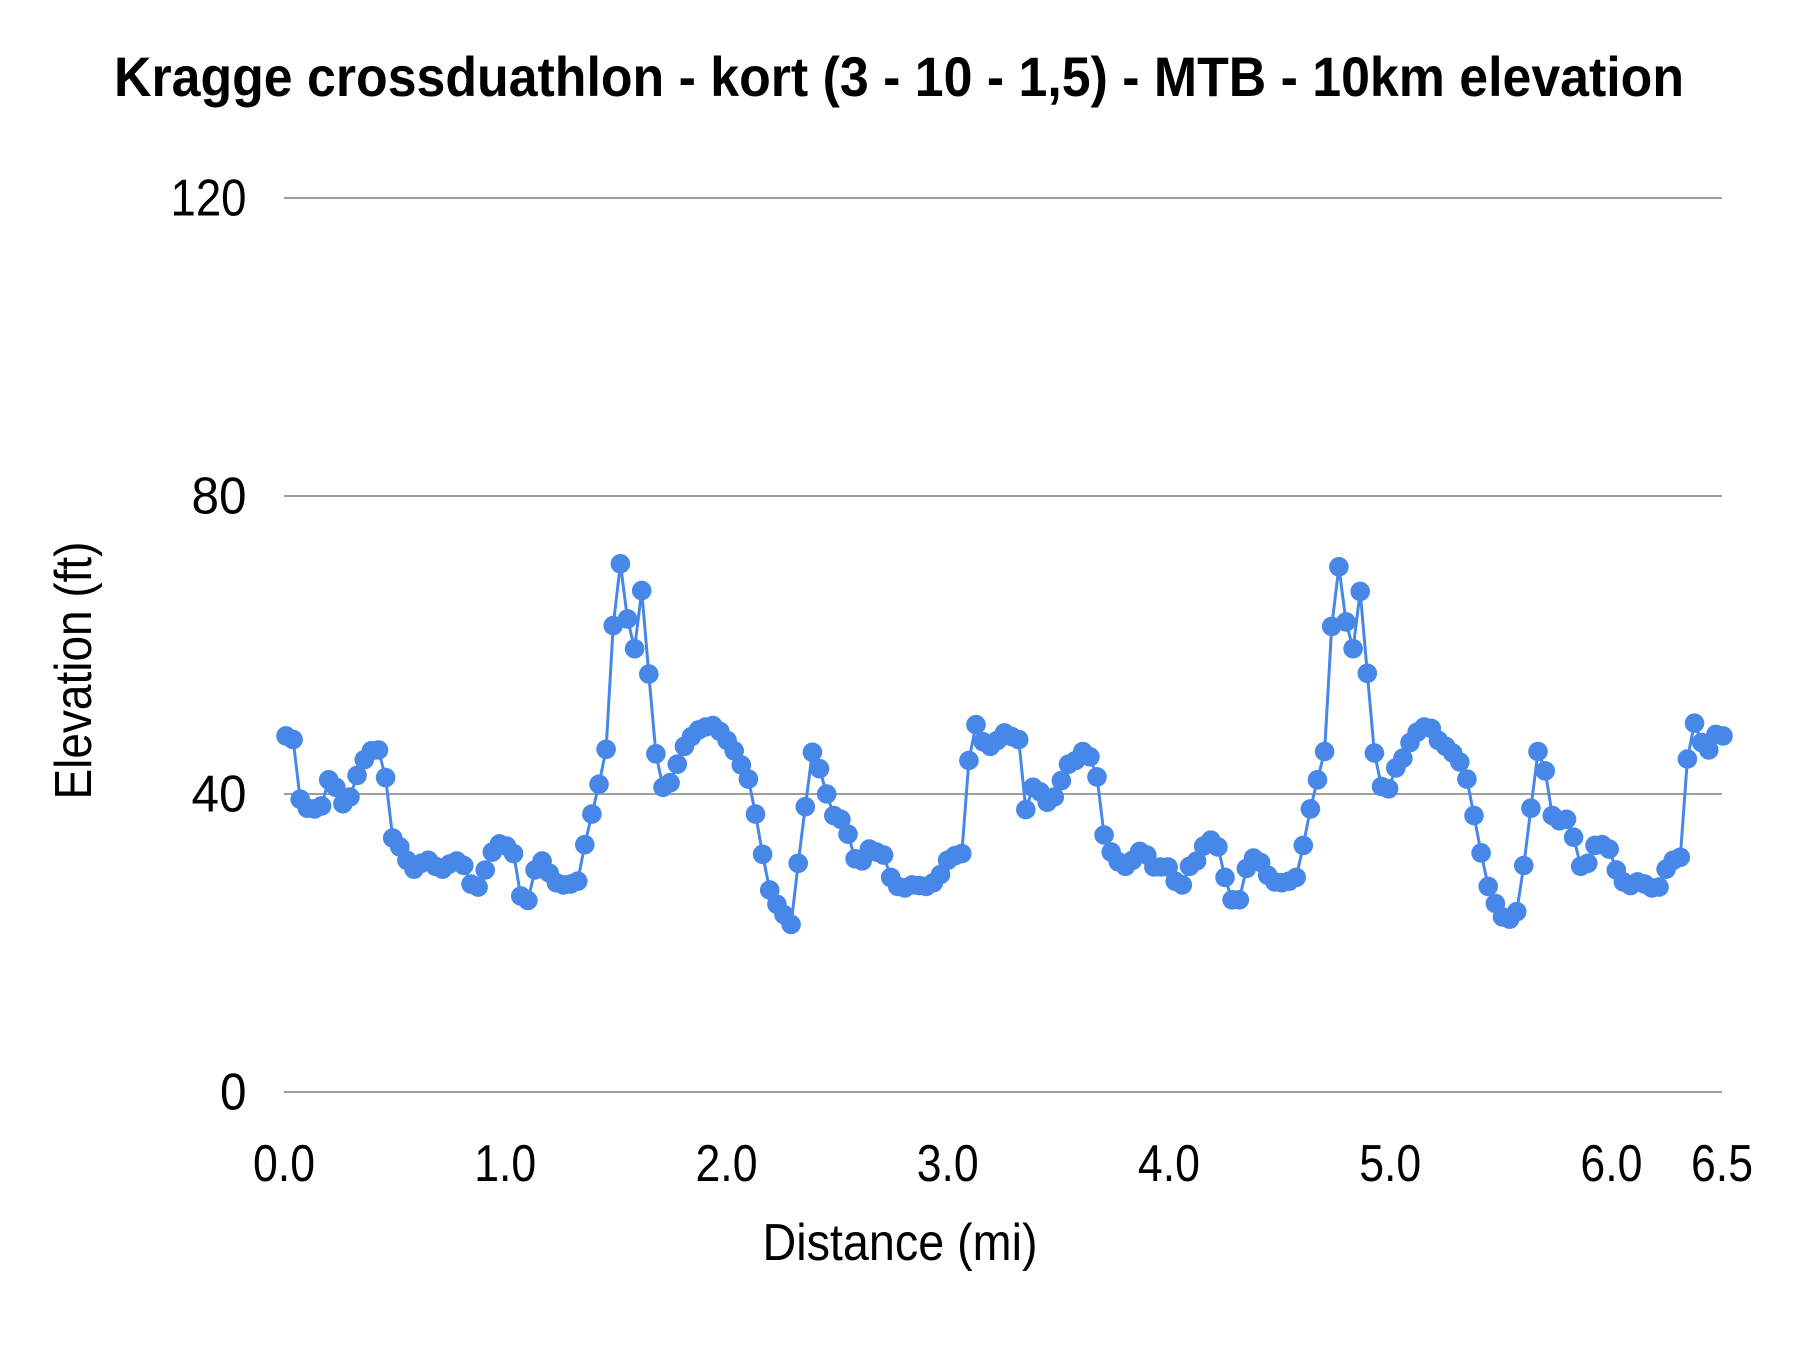 This screenshot has width=1800, height=1355. What do you see at coordinates (73, 671) in the screenshot?
I see `svg-text: Elevation (ft)` at bounding box center [73, 671].